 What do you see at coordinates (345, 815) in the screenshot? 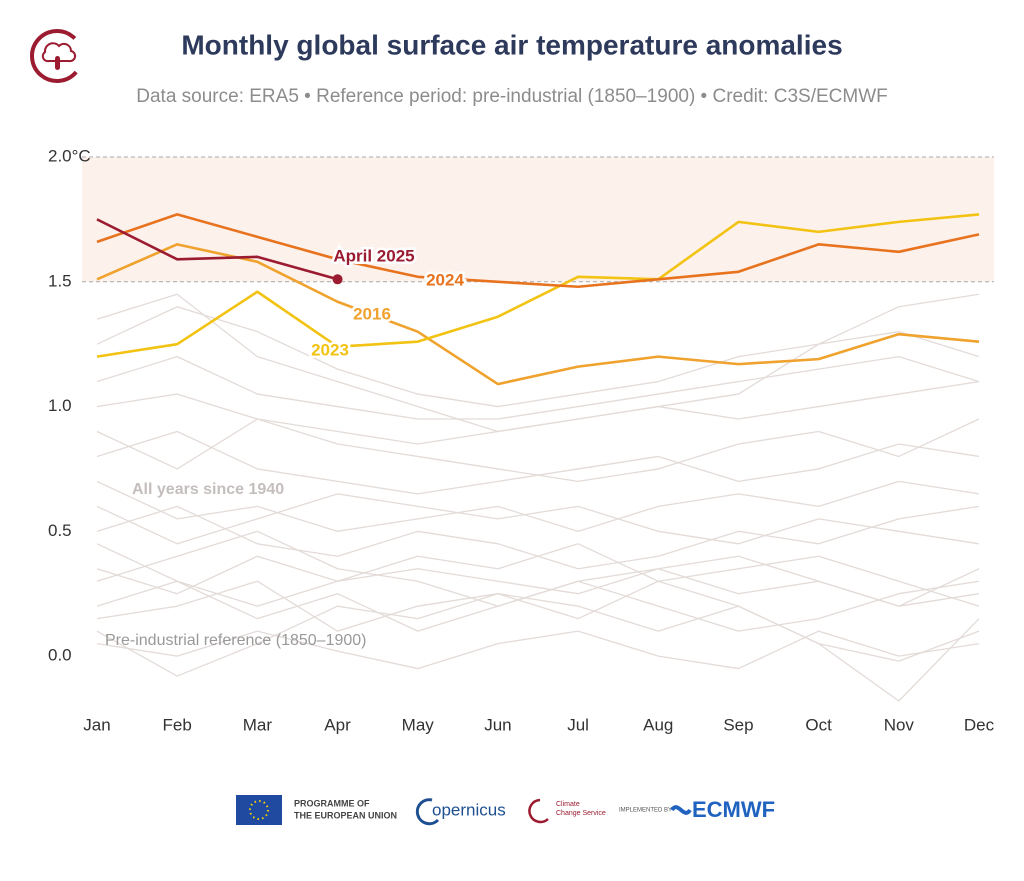
I see `footer-text: THE EUROPEAN UNION` at bounding box center [345, 815].